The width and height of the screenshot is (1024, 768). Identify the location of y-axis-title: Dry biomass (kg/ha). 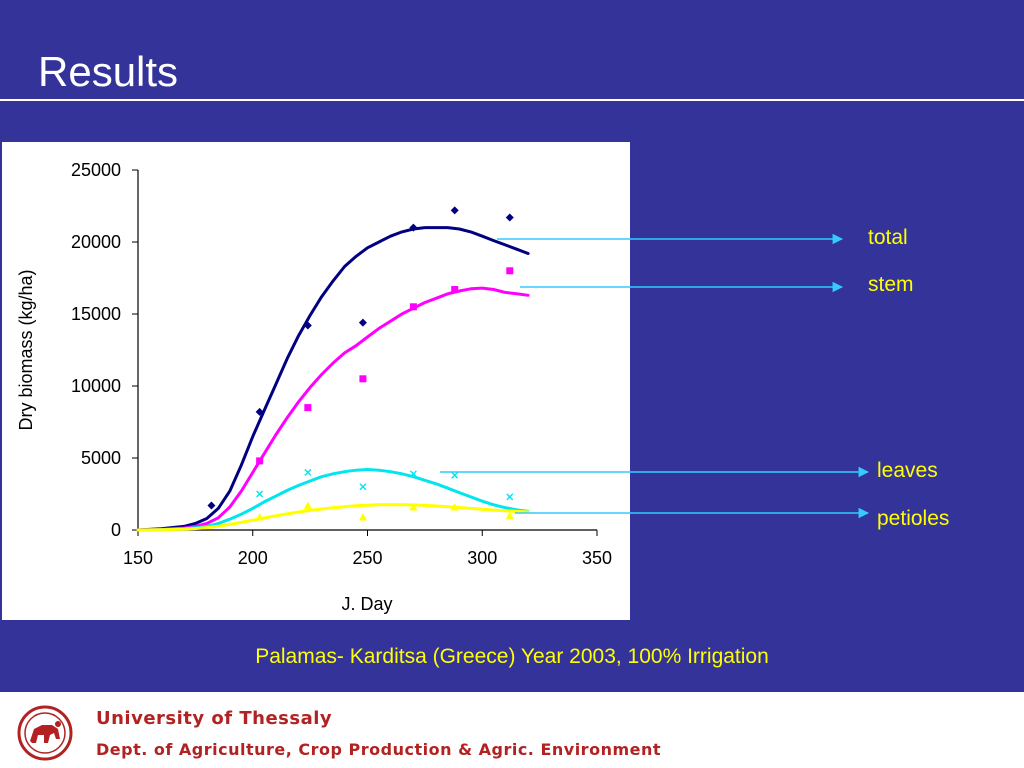
(26, 349).